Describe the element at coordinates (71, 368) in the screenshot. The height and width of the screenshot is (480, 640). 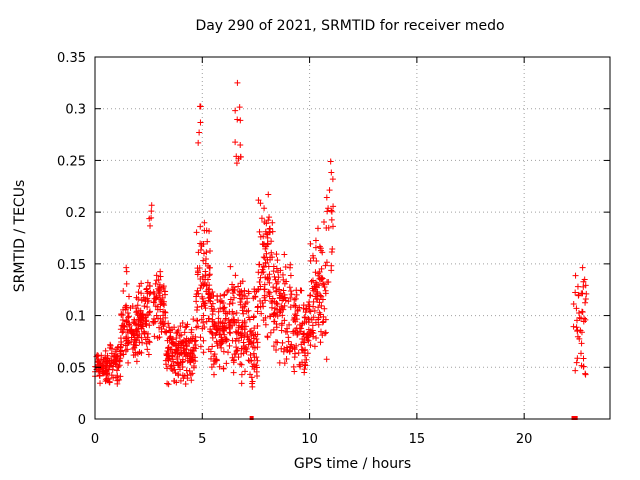
I see `y-tick-label: 0.05` at that location.